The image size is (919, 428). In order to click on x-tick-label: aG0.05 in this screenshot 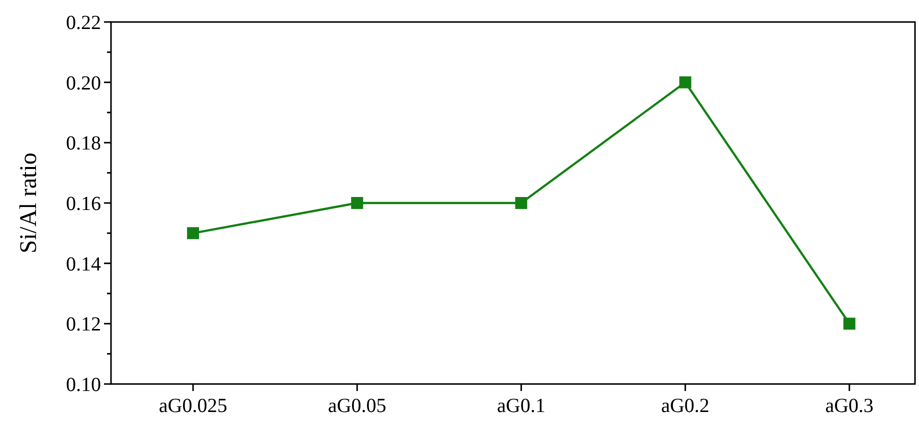, I will do `click(357, 406)`.